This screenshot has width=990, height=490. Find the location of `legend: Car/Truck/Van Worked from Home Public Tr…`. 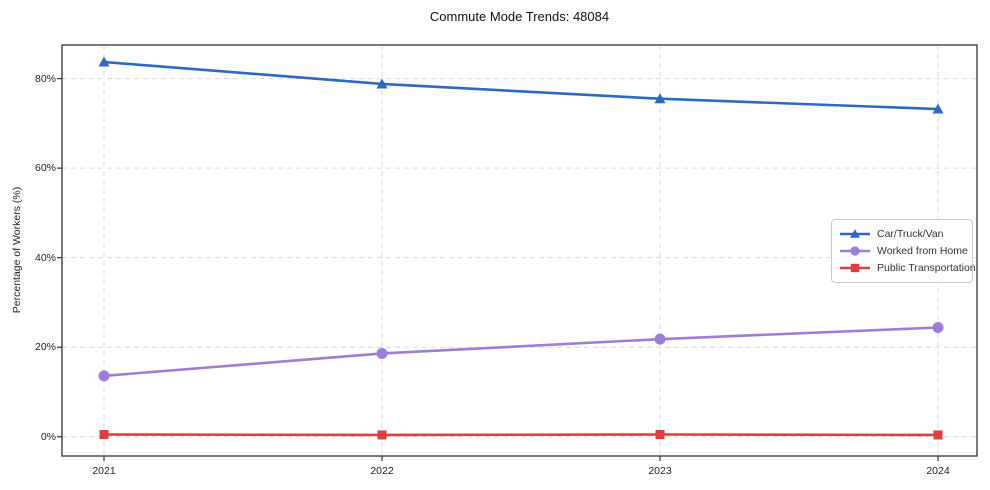

legend: Car/Truck/Van Worked from Home Public Tr… is located at coordinates (903, 251).